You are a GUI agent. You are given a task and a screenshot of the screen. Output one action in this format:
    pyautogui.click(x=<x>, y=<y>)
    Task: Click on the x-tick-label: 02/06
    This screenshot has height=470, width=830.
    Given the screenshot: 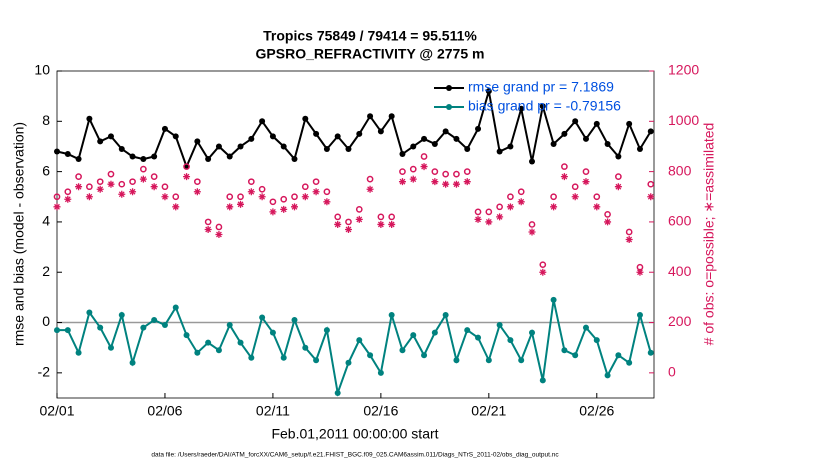 What is the action you would take?
    pyautogui.click(x=164, y=411)
    